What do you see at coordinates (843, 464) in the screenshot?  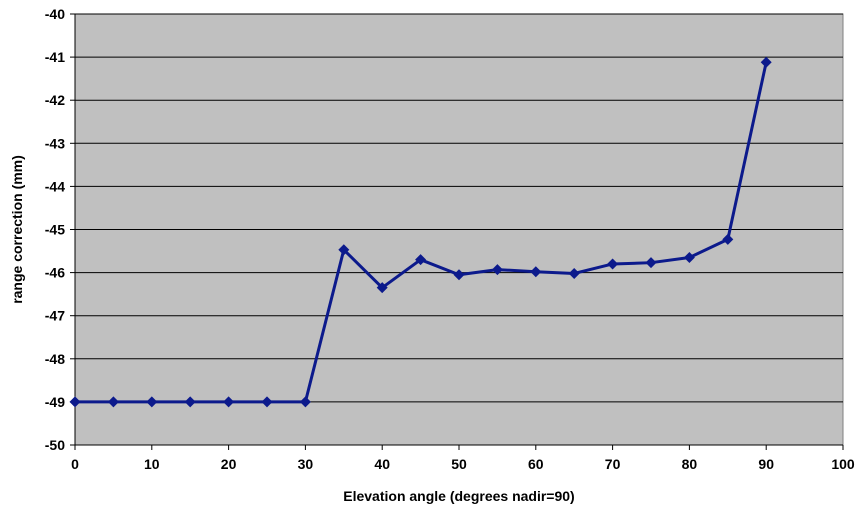 I see `x-tick-label: 100` at bounding box center [843, 464].